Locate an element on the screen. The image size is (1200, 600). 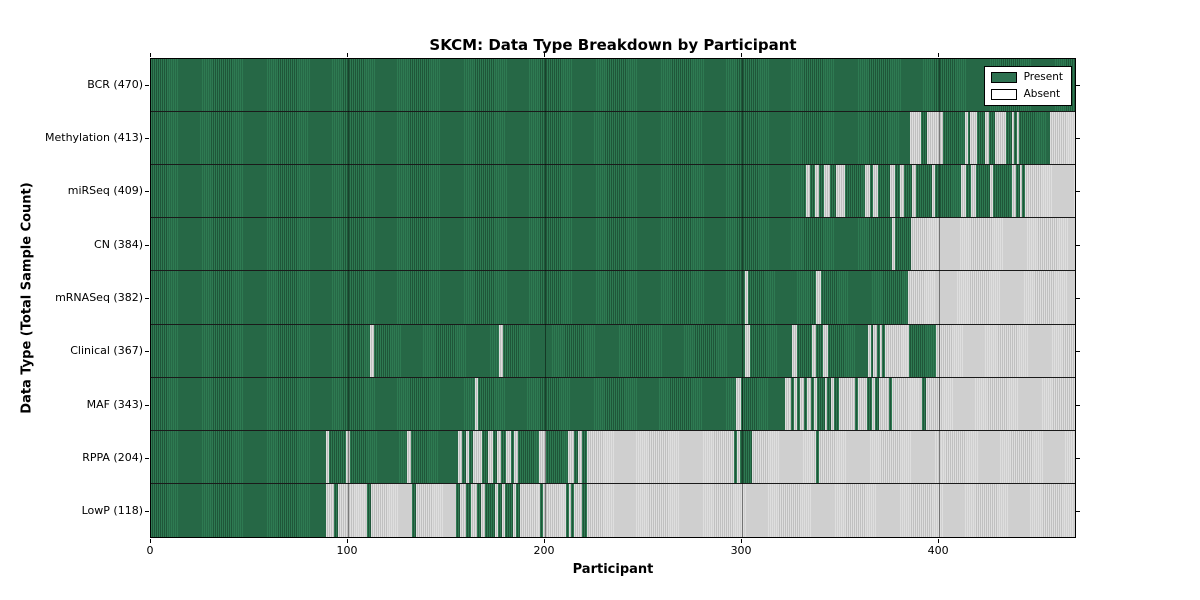
y-tick-label-LowP: LowP (118) is located at coordinates (112, 511).